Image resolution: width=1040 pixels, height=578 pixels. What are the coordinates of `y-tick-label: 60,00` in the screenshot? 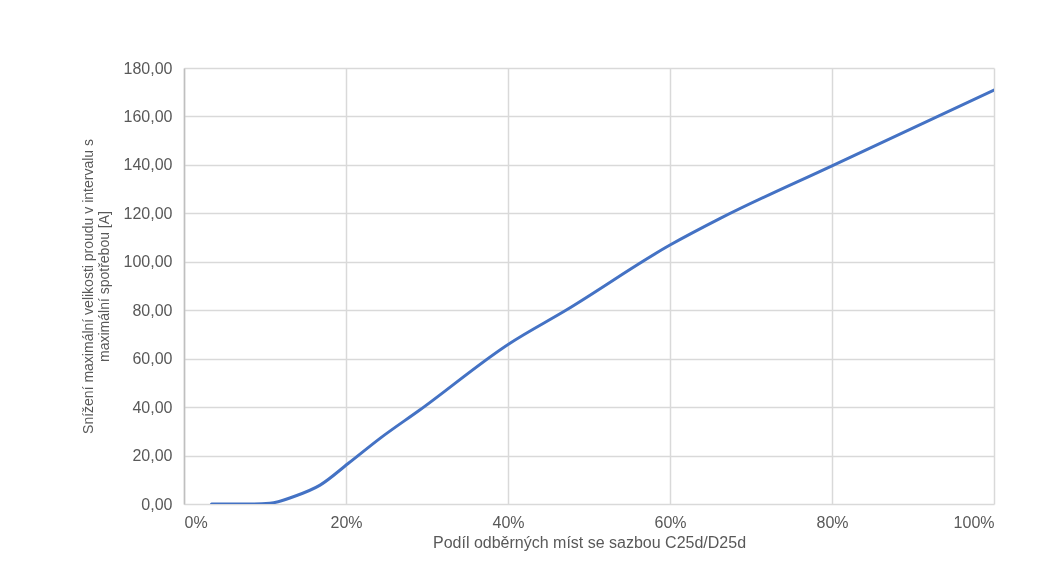 It's located at (152, 359).